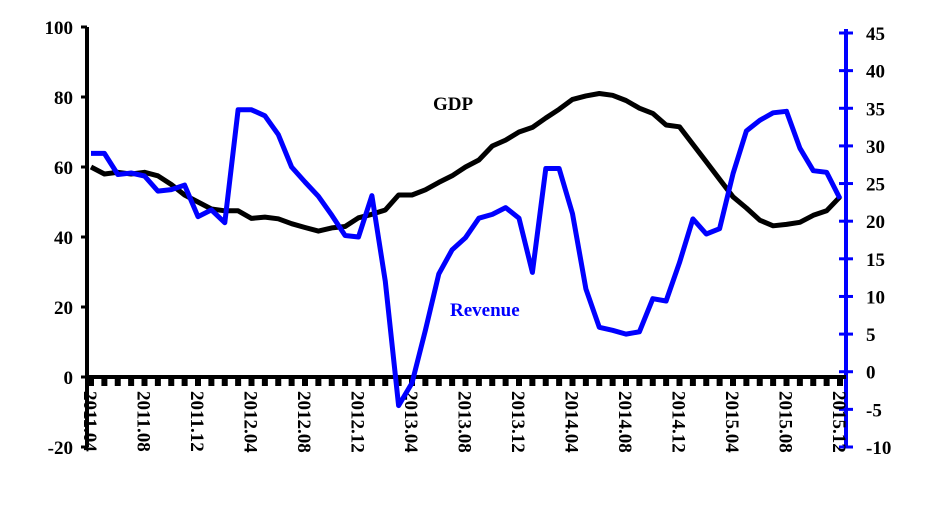 The width and height of the screenshot is (927, 512). I want to click on x-axis-tick-label: 2013.08, so click(464, 422).